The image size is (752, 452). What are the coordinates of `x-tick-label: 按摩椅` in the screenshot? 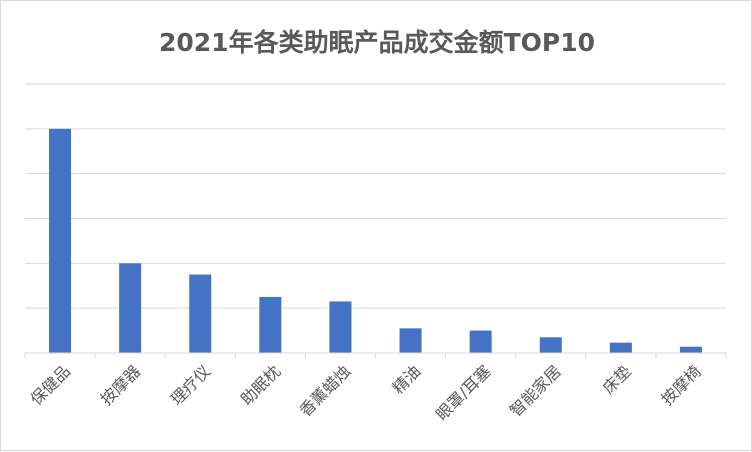 It's located at (681, 385).